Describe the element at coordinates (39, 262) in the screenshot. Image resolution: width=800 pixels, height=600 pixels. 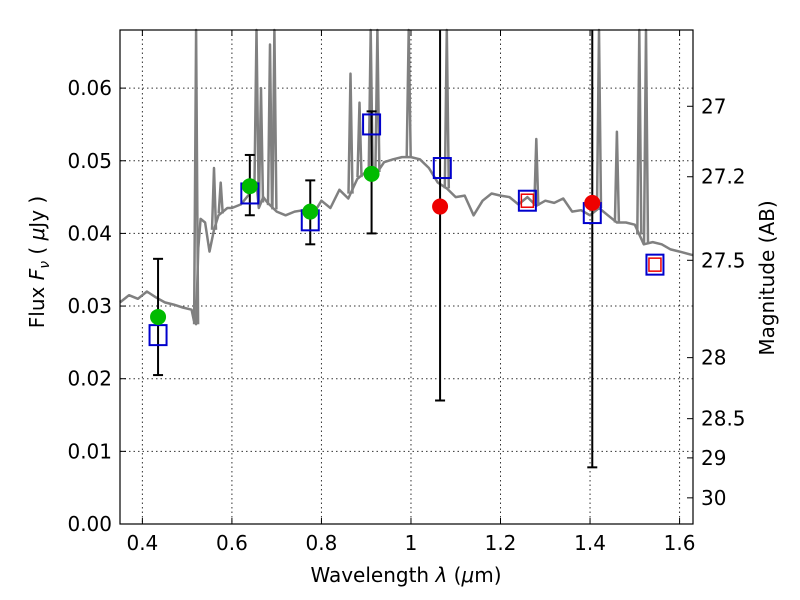
I see `y-axis-title: Flux Fν ( μJy )` at that location.